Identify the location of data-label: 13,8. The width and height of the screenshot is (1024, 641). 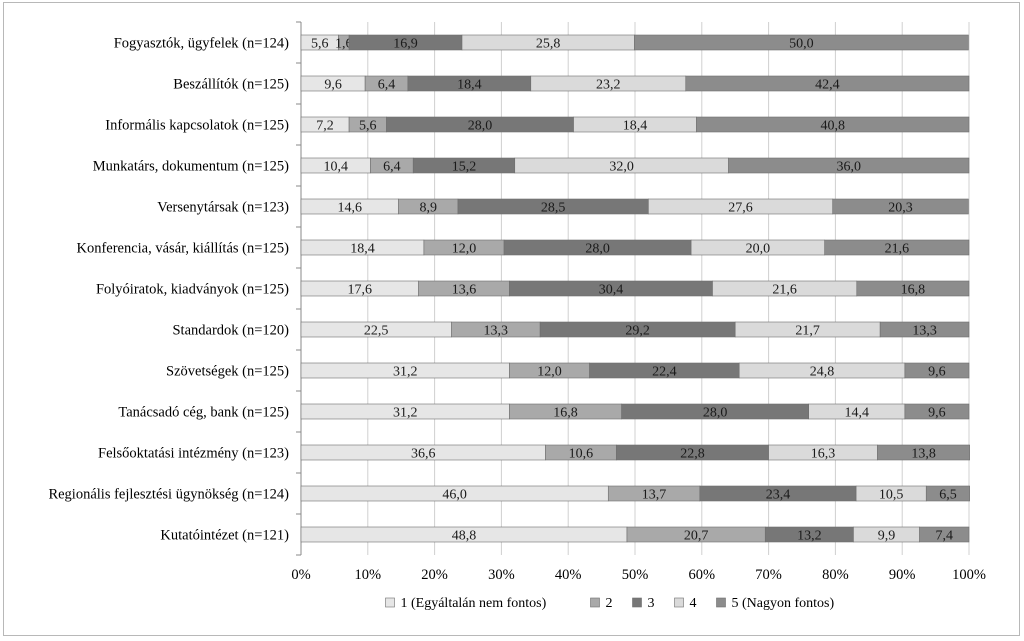
(923, 454).